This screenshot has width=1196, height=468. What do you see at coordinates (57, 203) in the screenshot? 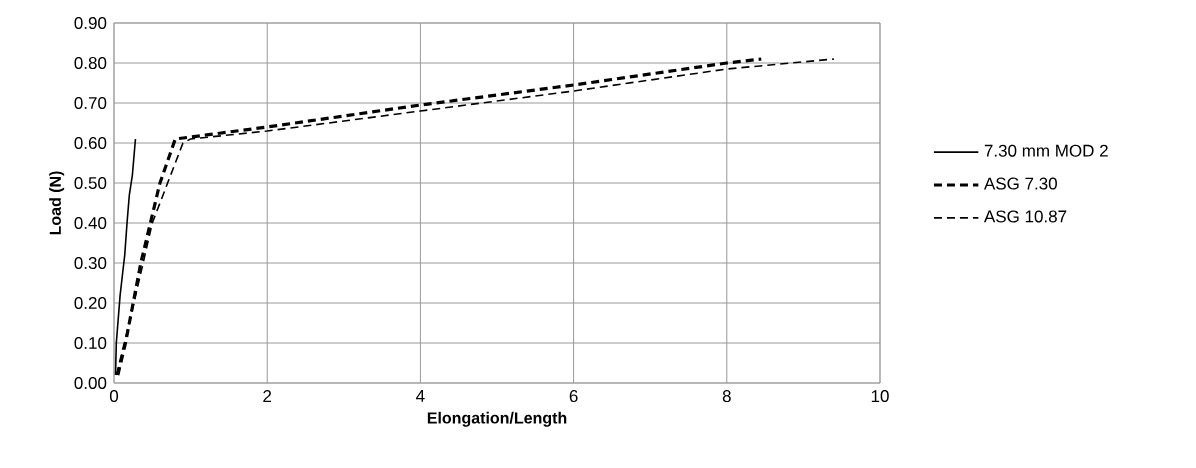
I see `y-axis-title: Load (N)` at bounding box center [57, 203].